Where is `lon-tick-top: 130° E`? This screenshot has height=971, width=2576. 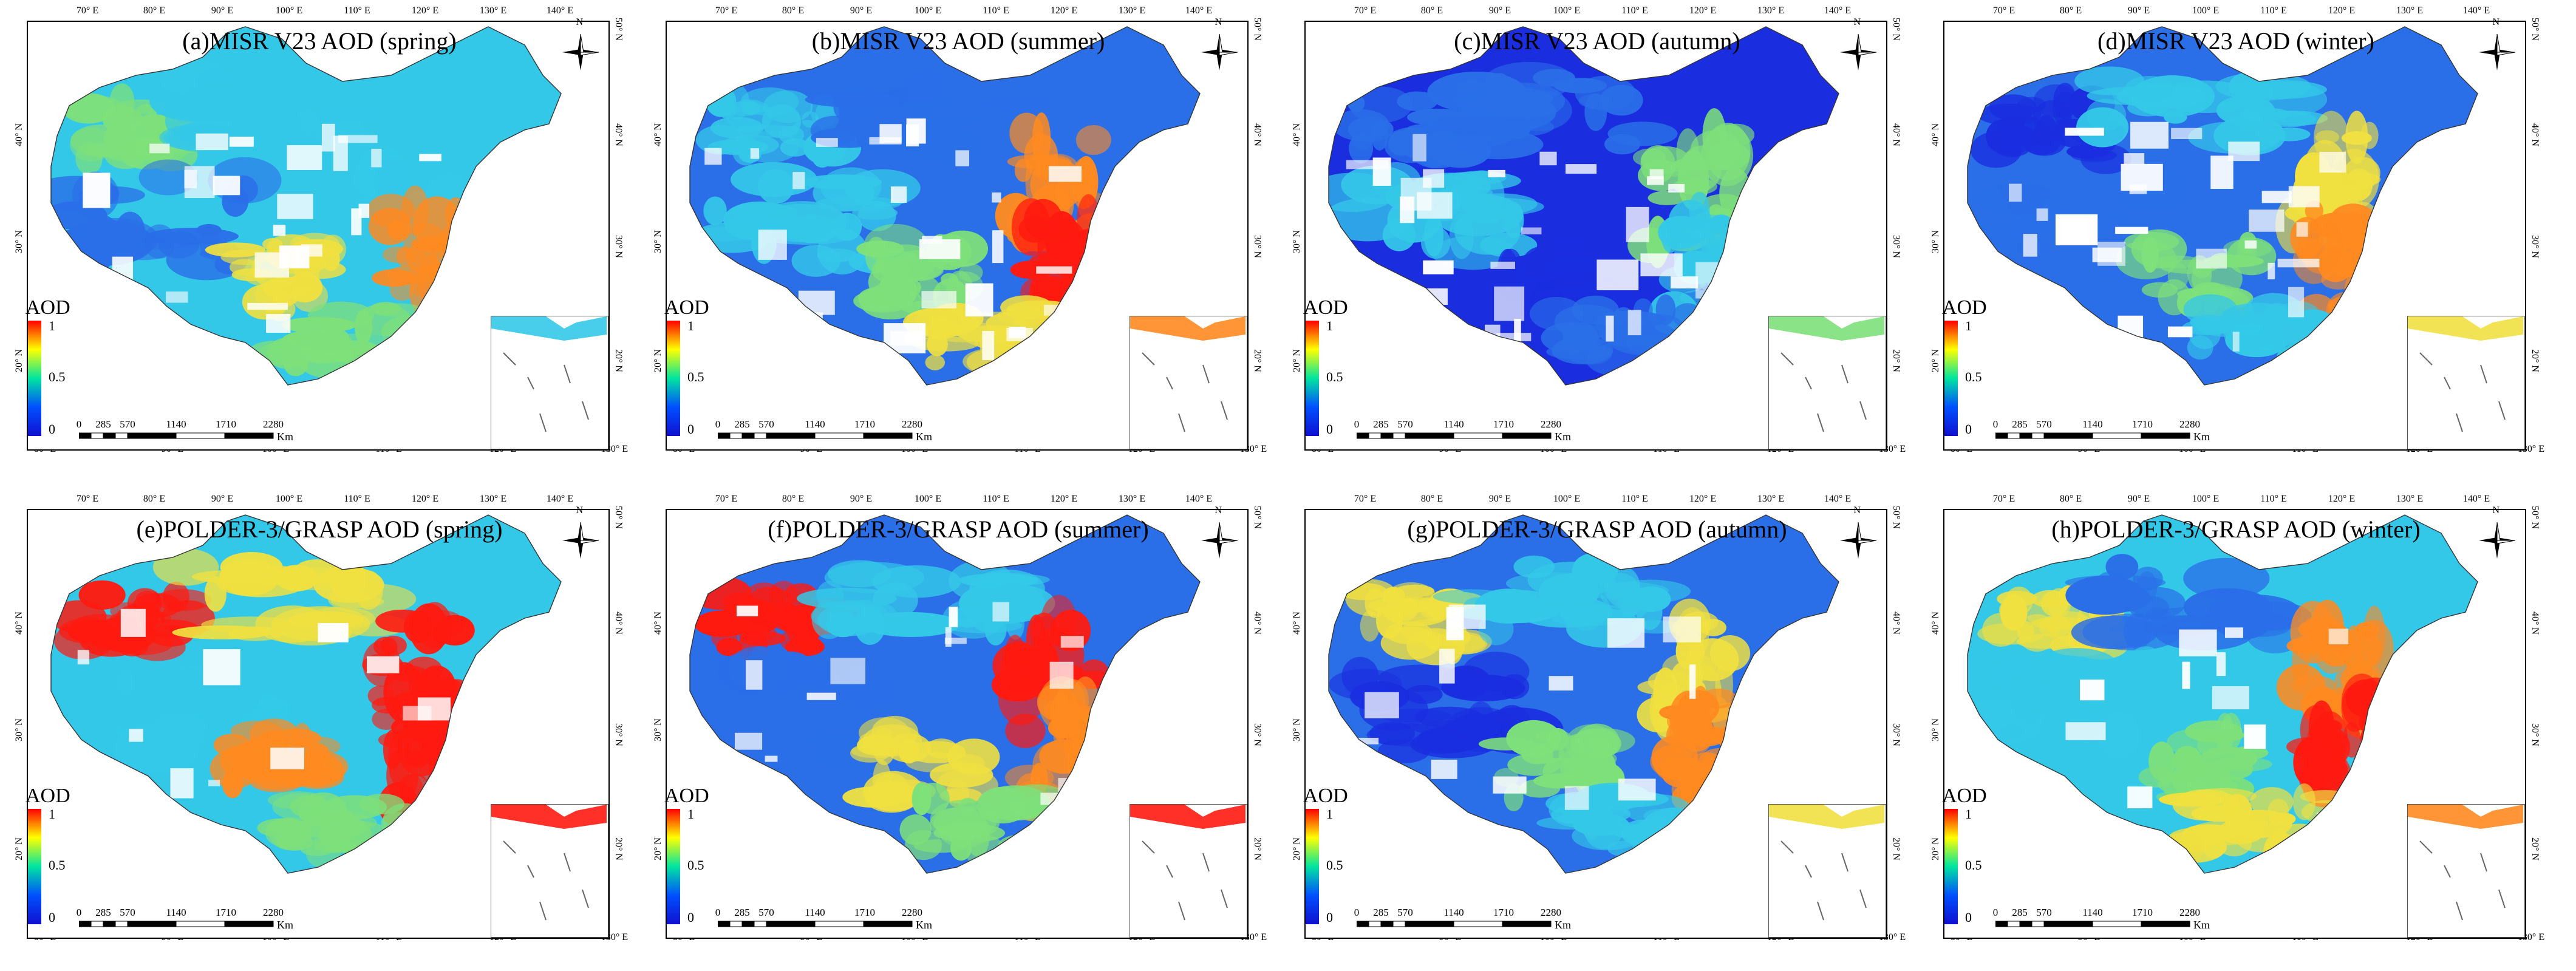
lon-tick-top: 130° E is located at coordinates (1132, 10).